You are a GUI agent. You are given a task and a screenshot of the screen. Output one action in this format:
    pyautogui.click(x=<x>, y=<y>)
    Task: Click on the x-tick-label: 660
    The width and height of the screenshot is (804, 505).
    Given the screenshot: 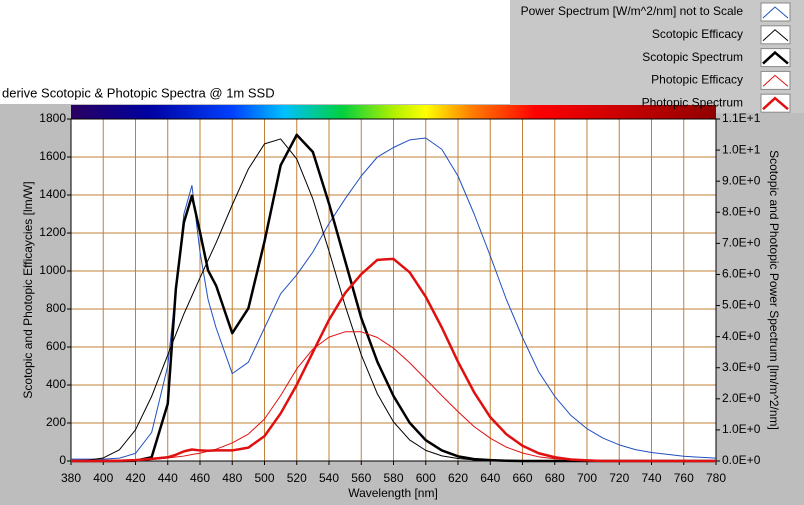 What is the action you would take?
    pyautogui.click(x=522, y=478)
    